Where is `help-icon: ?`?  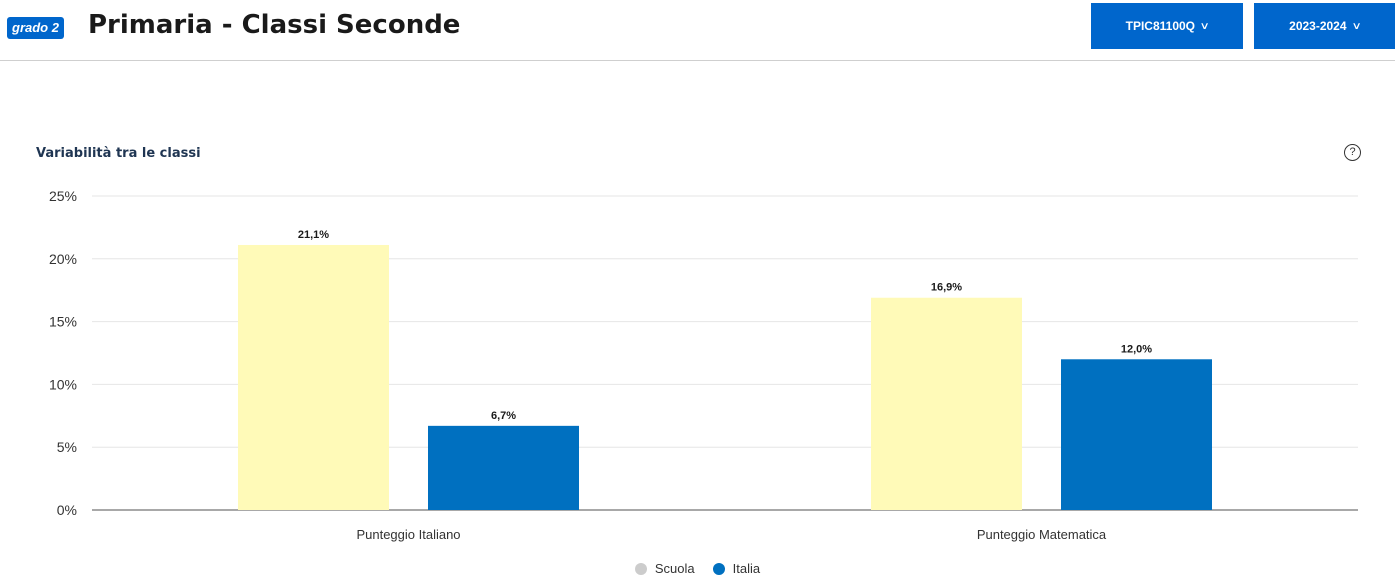 help-icon: ? is located at coordinates (1352, 152).